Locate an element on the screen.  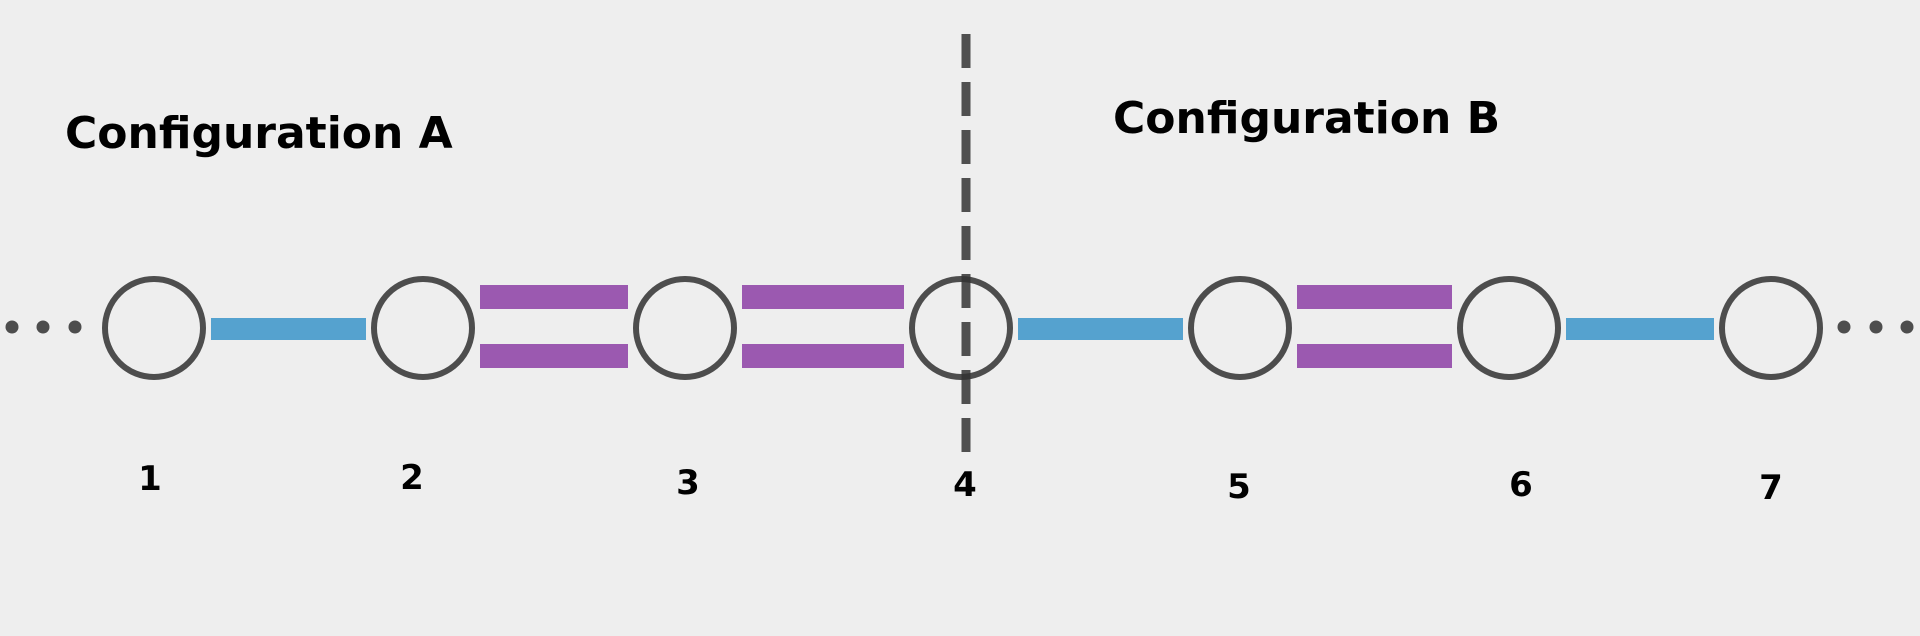
node-labels-layer: 1 2 3 4 5 6 7 is located at coordinates (960, 483).